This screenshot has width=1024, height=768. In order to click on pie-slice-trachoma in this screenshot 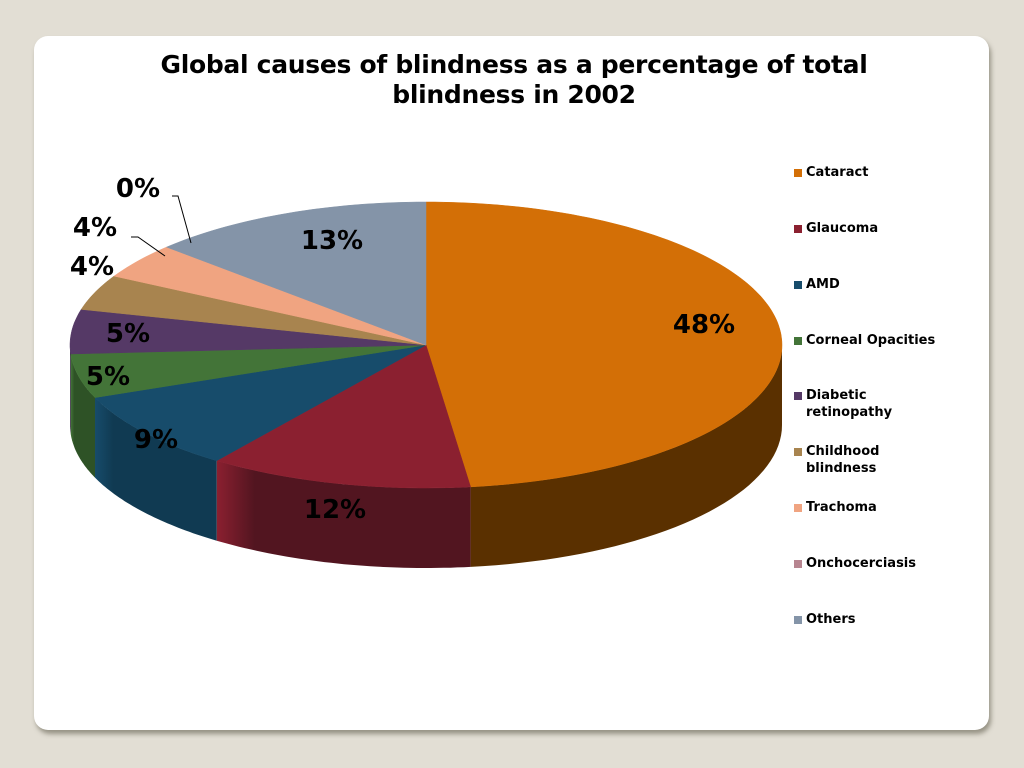, I will do `click(270, 296)`.